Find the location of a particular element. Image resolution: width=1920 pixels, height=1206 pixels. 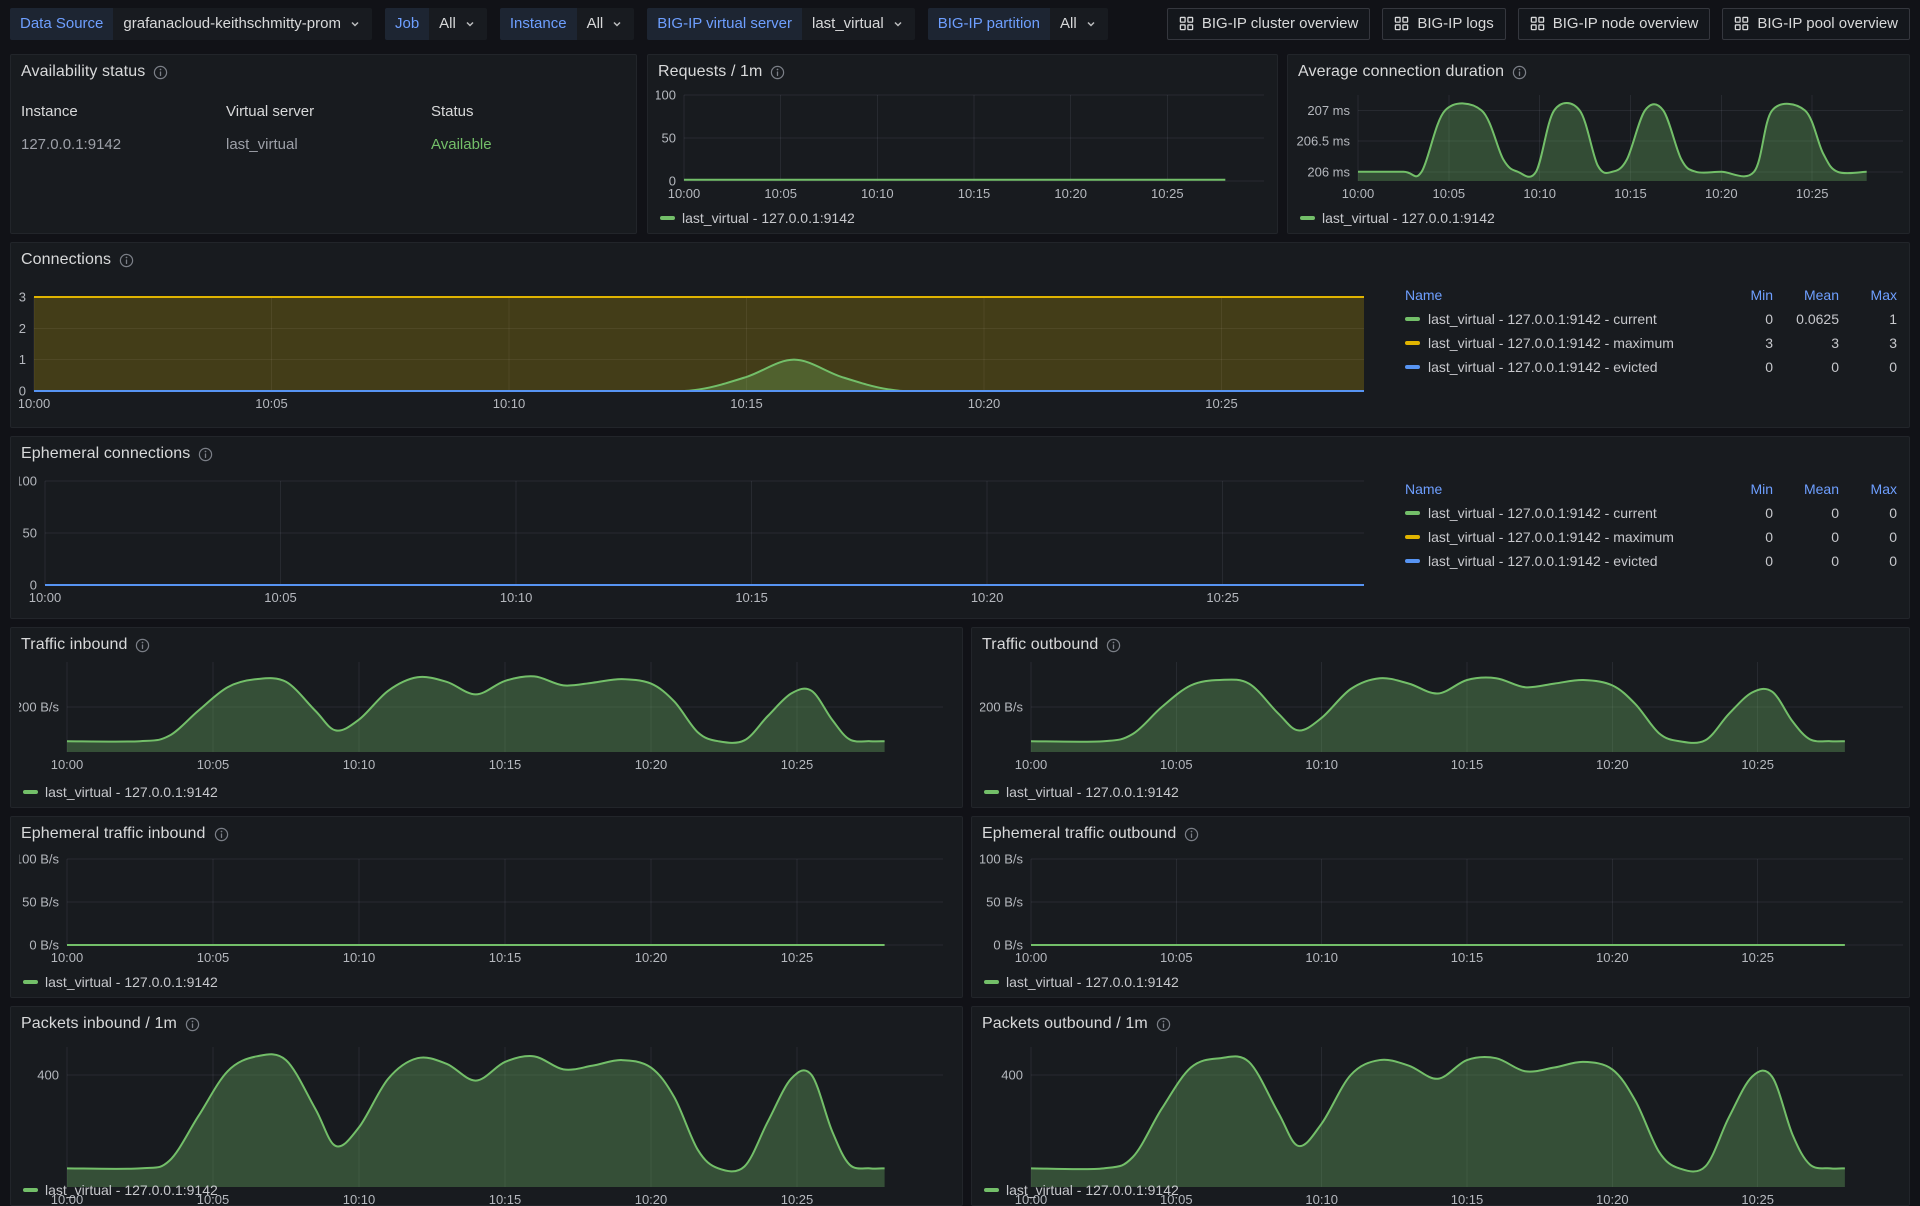

panel-title: Ephemeral traffic inbound is located at coordinates (113, 833).